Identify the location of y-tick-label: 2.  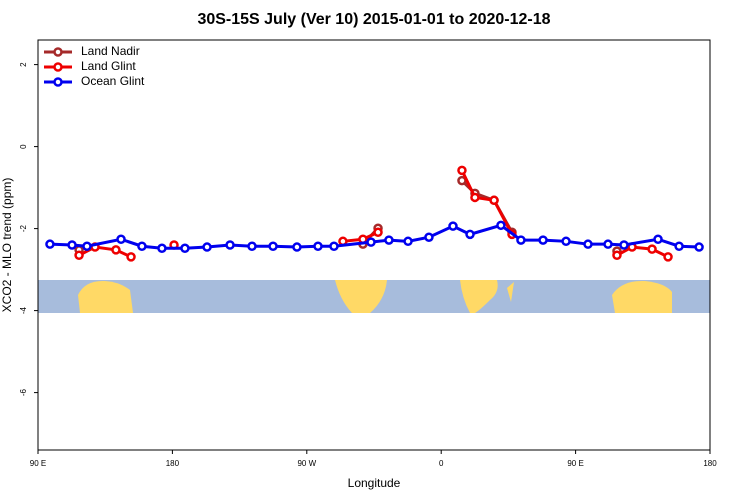
(23, 64).